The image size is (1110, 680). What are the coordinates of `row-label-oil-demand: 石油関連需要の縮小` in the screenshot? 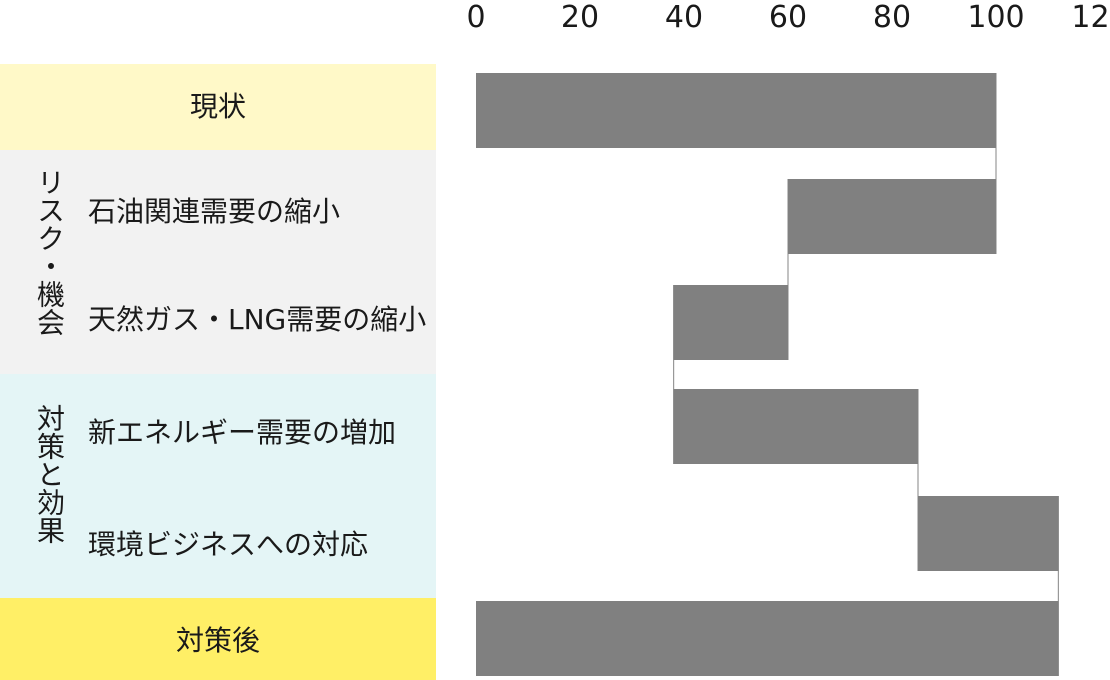 It's located at (214, 211).